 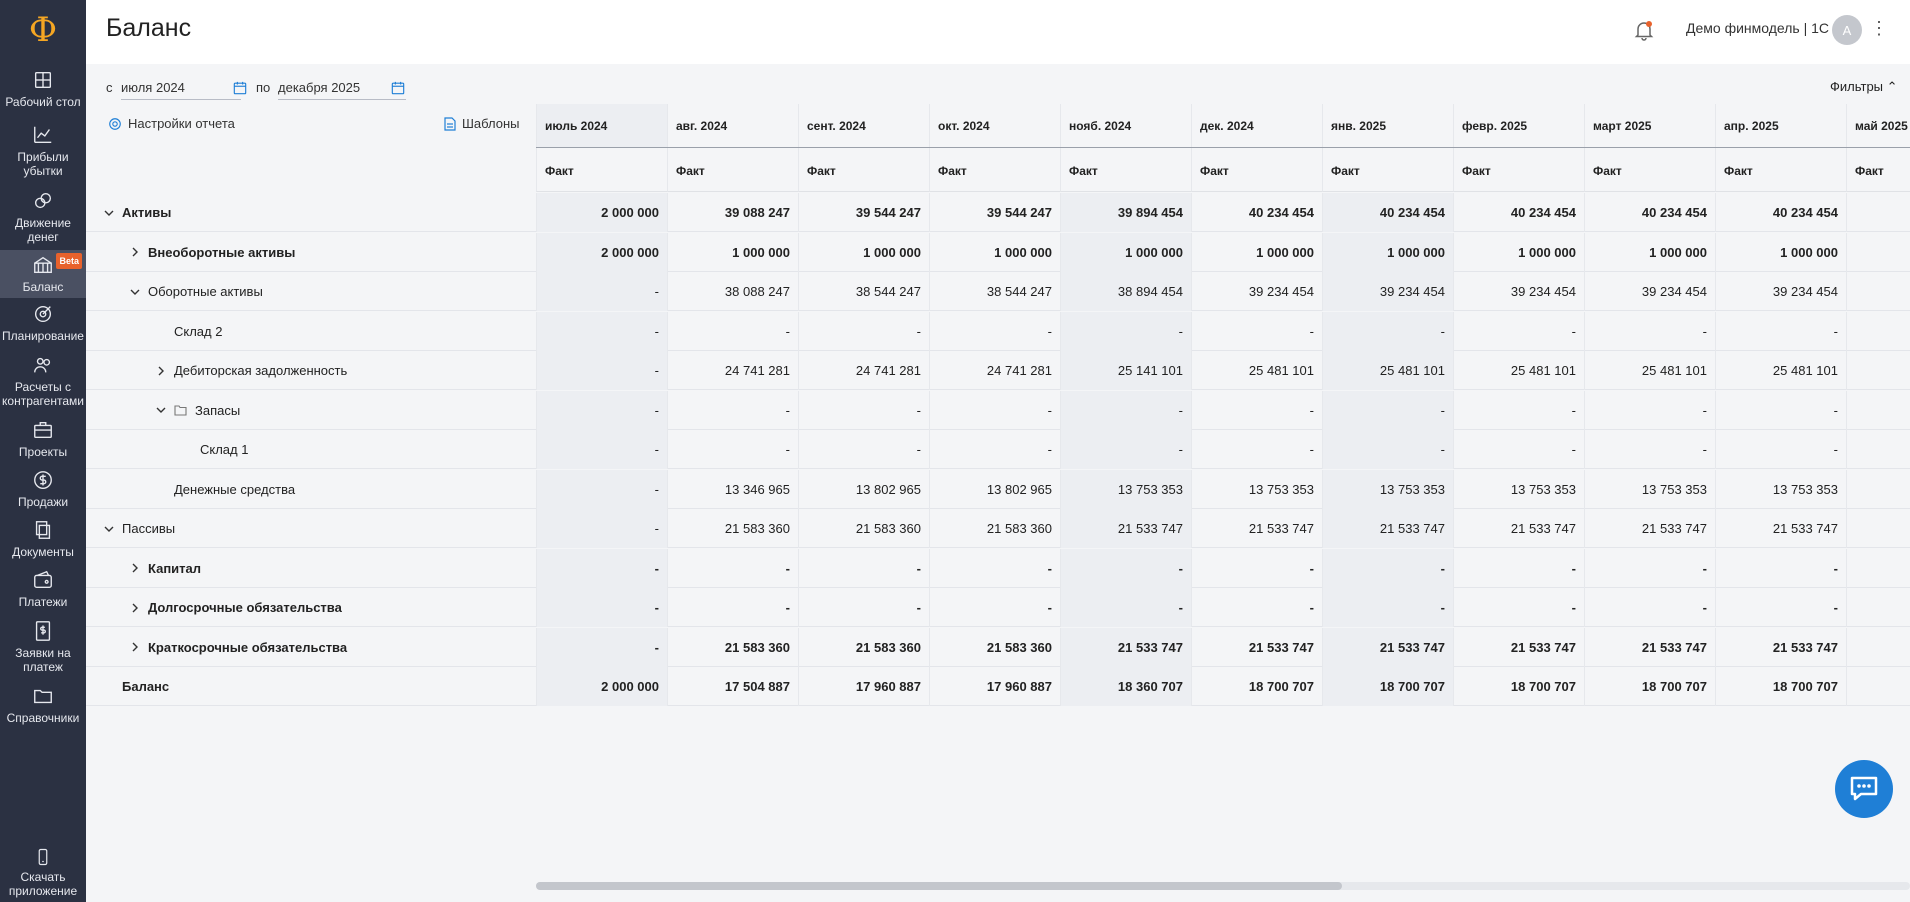 I want to click on row-label-wrapper: Внеоборотные активы, so click(x=212, y=252).